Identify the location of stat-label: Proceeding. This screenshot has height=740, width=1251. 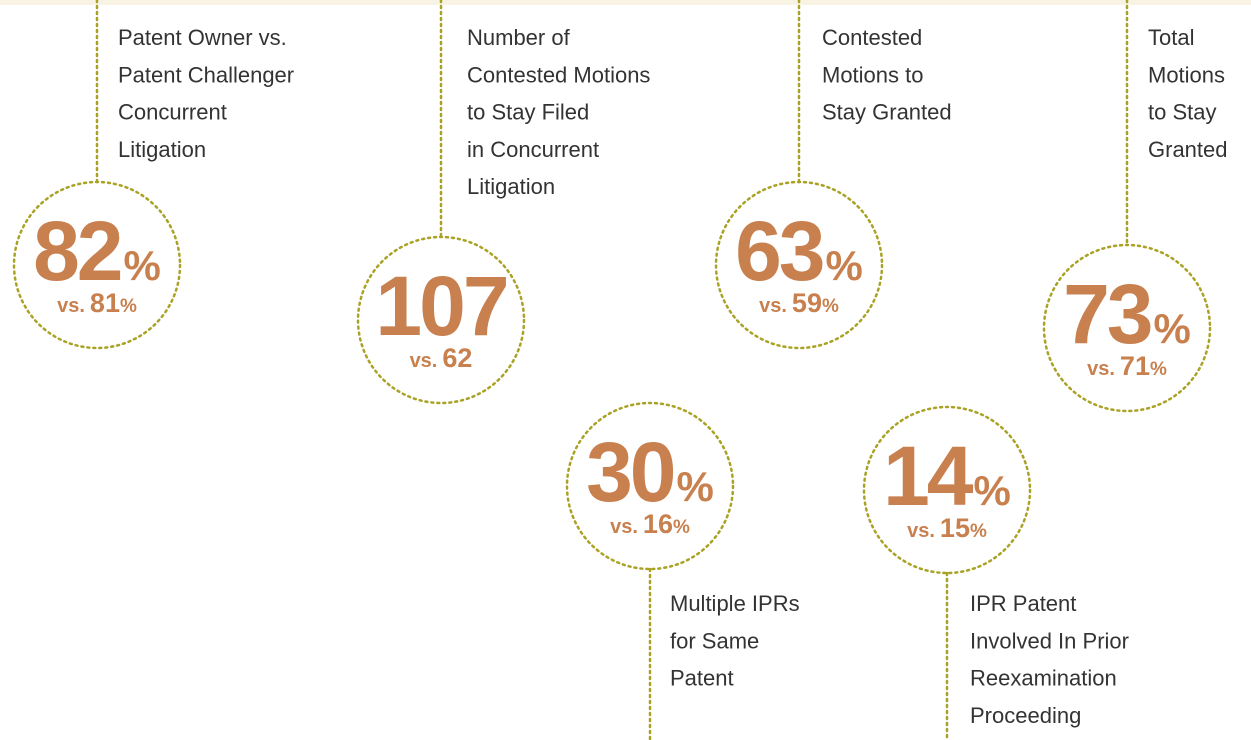
(1025, 715).